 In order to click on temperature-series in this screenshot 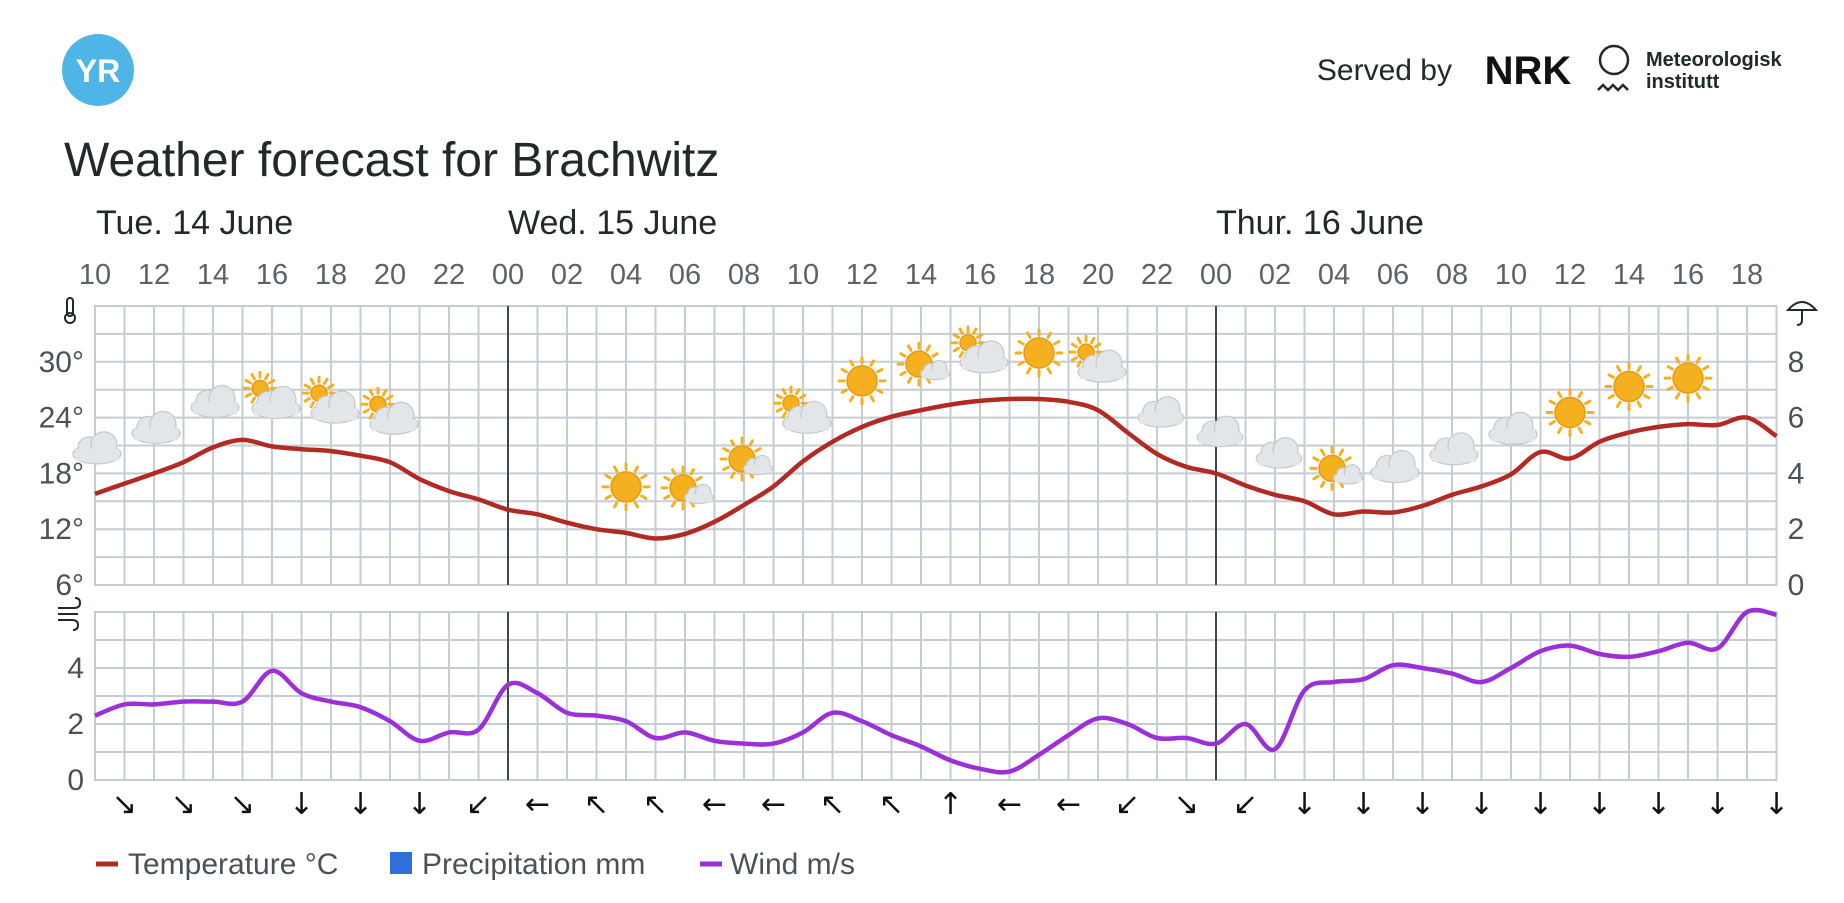, I will do `click(936, 468)`.